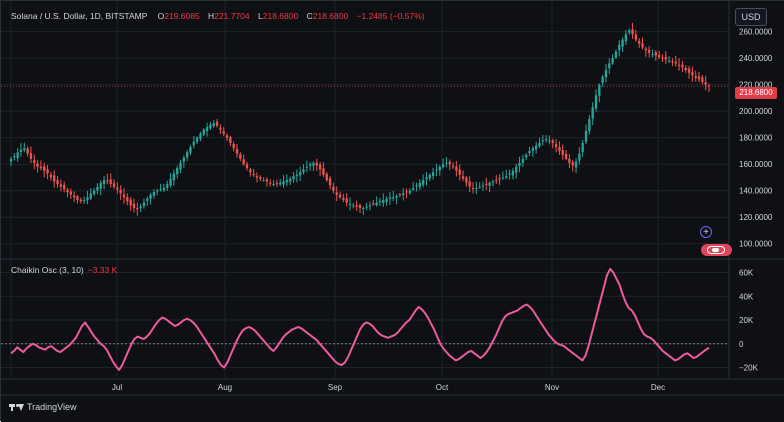 This screenshot has height=422, width=784. Describe the element at coordinates (716, 250) in the screenshot. I see `alert-toggle-icon` at that location.